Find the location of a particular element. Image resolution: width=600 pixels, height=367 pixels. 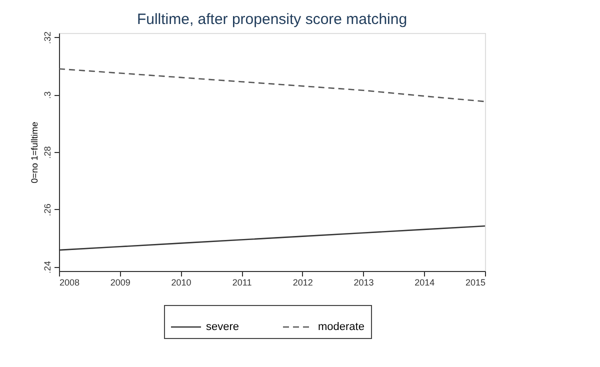

x-tick-label: 2009 is located at coordinates (120, 283).